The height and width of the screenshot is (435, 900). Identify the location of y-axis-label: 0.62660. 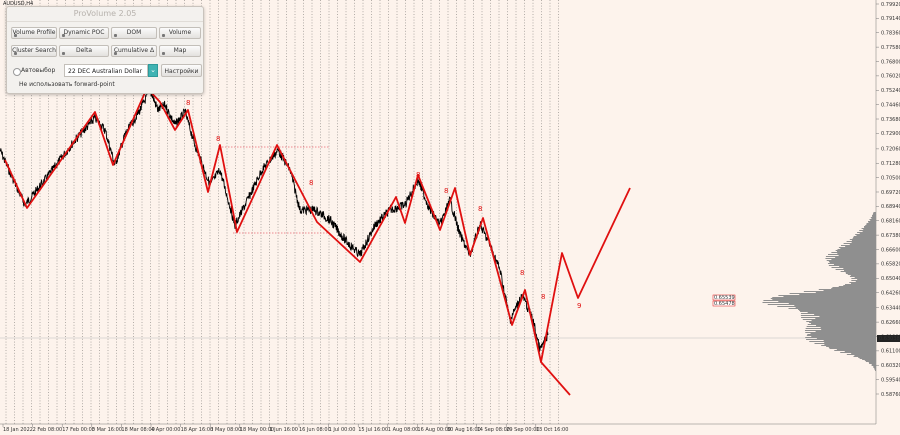
(890, 323).